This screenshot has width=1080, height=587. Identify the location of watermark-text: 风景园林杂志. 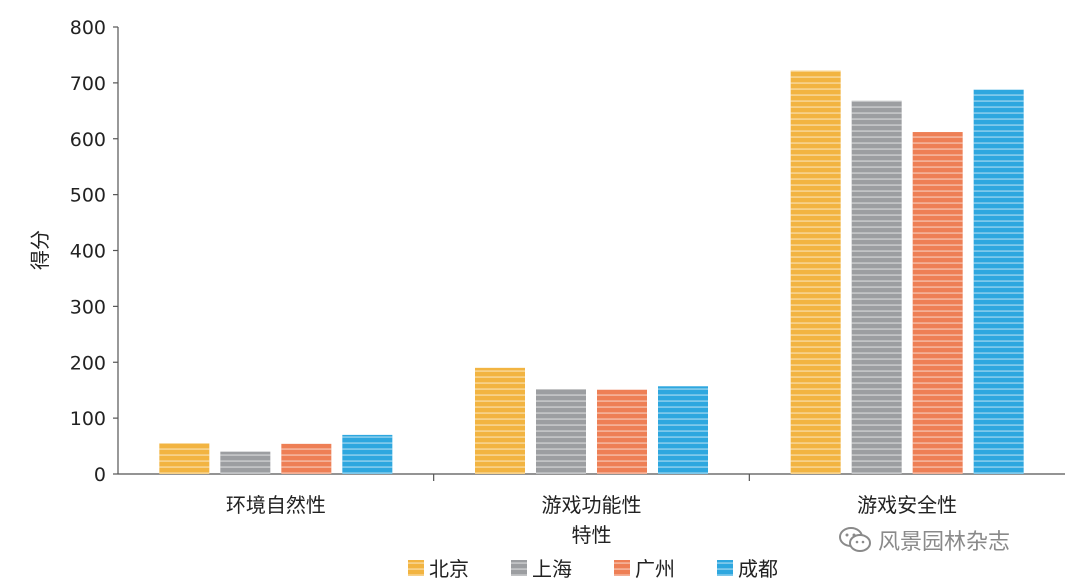
(944, 542).